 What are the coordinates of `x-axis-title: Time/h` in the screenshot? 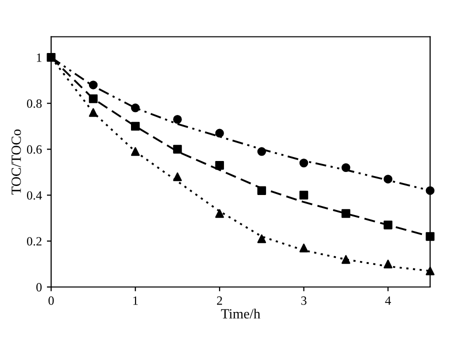 It's located at (240, 313).